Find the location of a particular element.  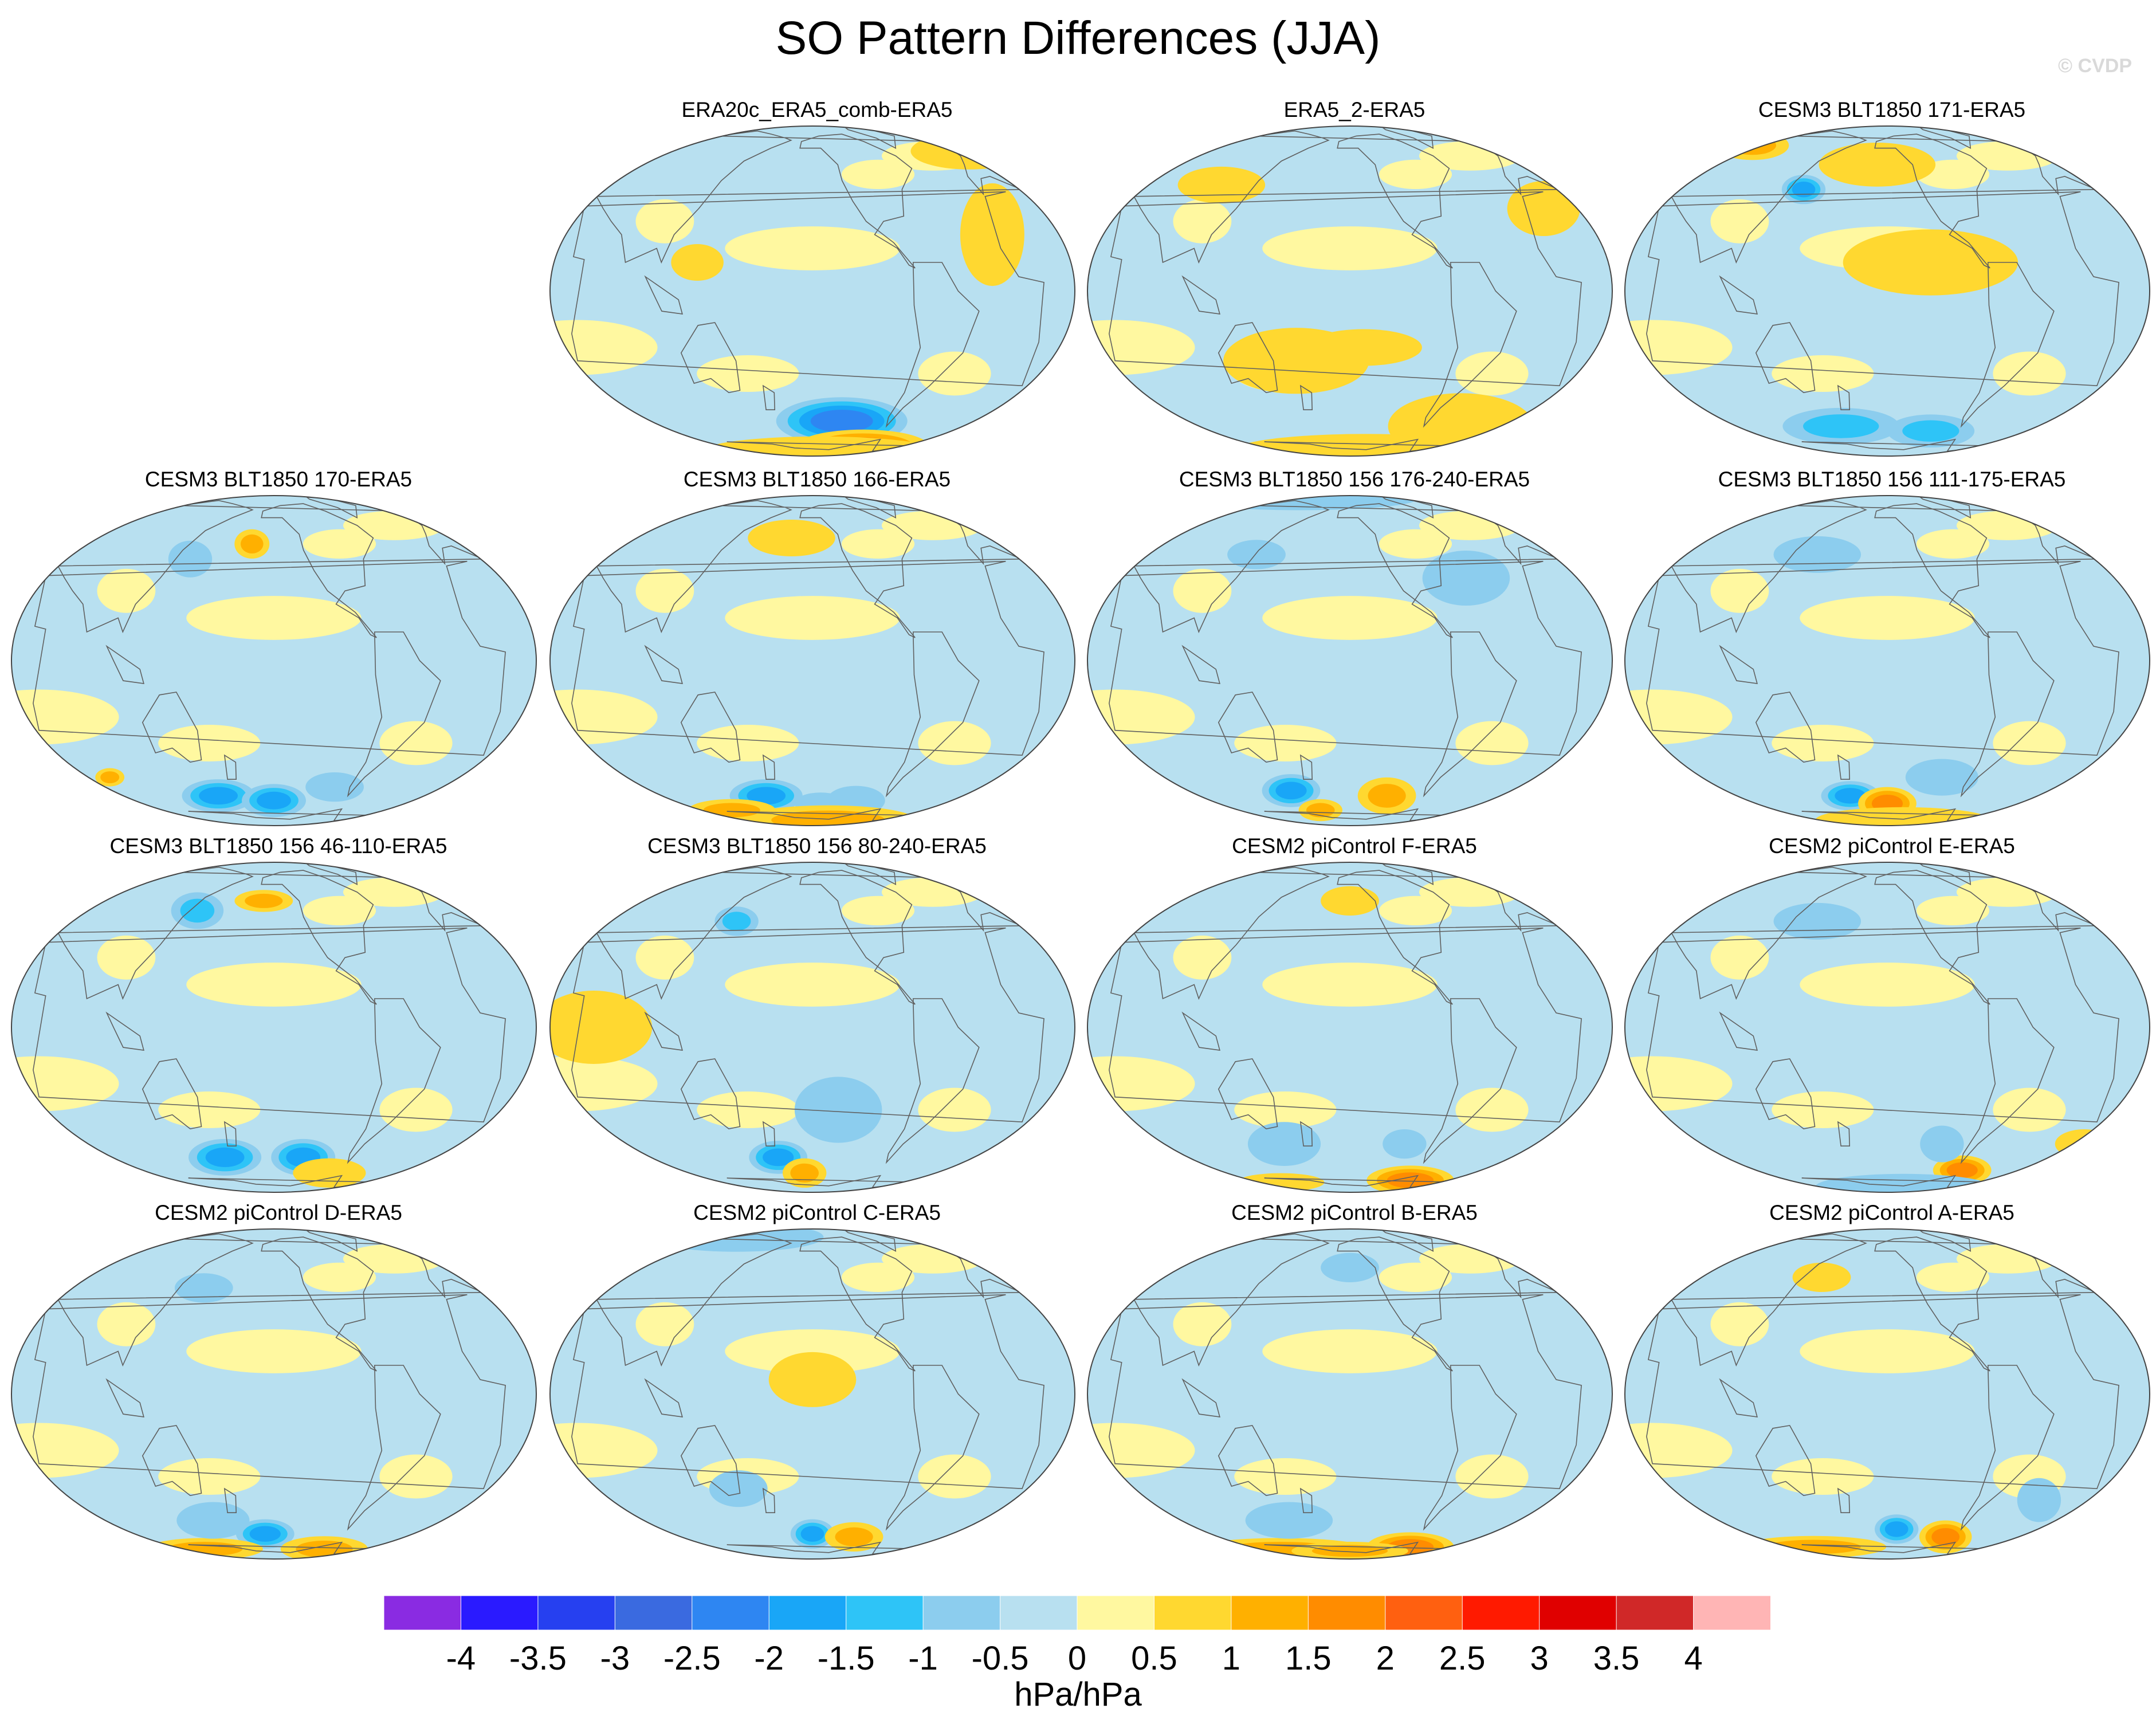

colorbar-tick-label: 1 is located at coordinates (1231, 1659).